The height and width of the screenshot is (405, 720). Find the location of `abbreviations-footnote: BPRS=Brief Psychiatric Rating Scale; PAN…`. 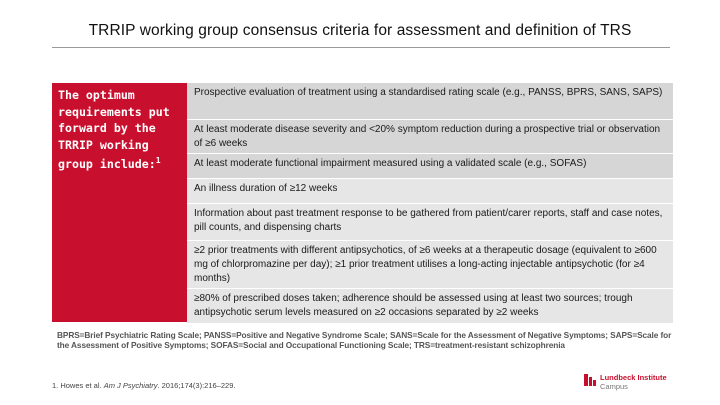

abbreviations-footnote: BPRS=Brief Psychiatric Rating Scale; PAN… is located at coordinates (364, 340).